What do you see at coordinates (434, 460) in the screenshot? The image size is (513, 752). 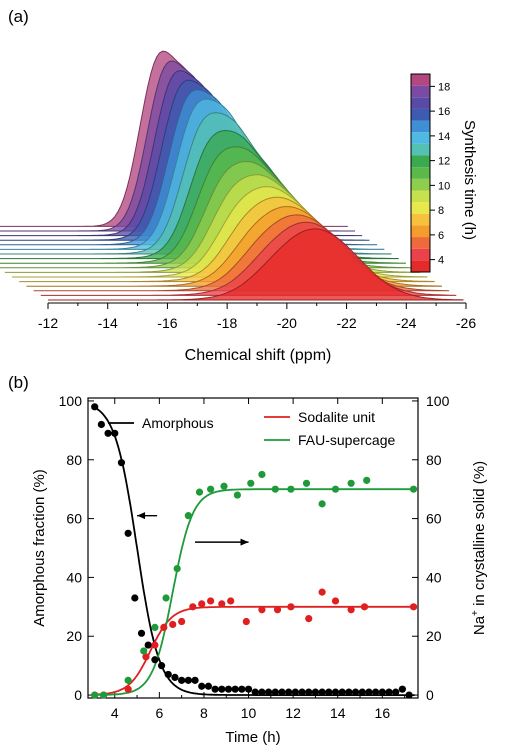 I see `y-tick-label-right: 80` at bounding box center [434, 460].